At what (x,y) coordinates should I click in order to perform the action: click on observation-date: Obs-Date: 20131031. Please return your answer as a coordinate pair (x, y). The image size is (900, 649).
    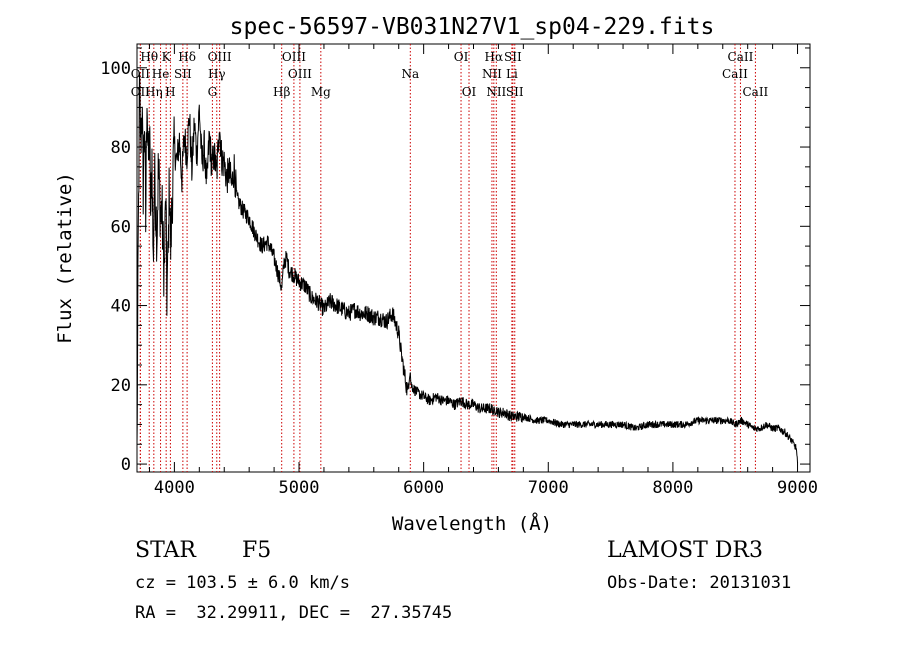
    Looking at the image, I should click on (699, 583).